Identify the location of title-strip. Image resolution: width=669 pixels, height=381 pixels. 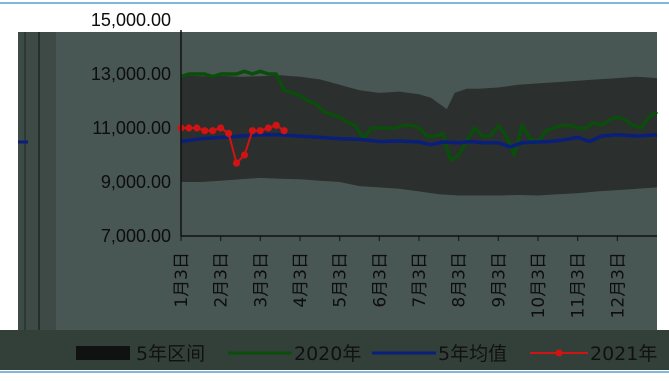
(337, 21).